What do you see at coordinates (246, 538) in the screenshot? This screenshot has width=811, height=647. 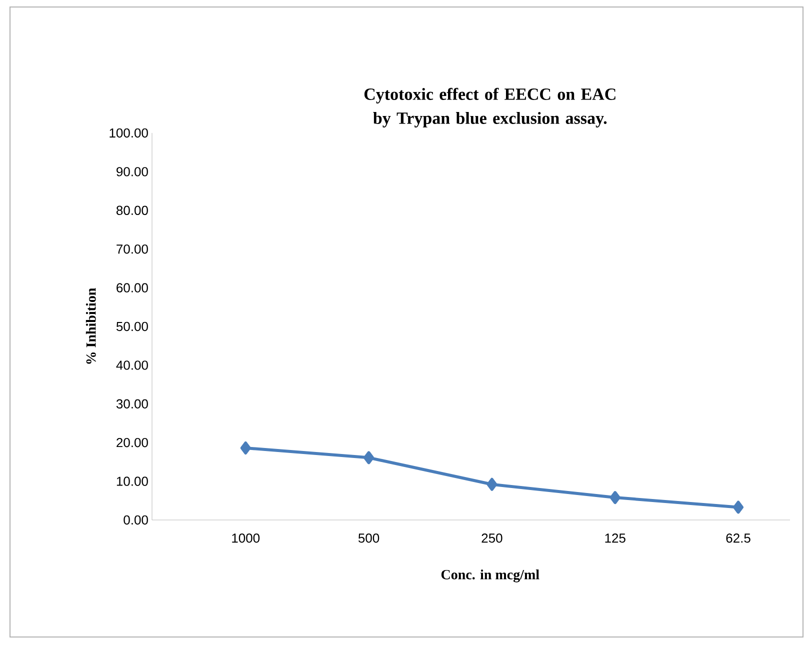 I see `x-tick-label: 1000` at bounding box center [246, 538].